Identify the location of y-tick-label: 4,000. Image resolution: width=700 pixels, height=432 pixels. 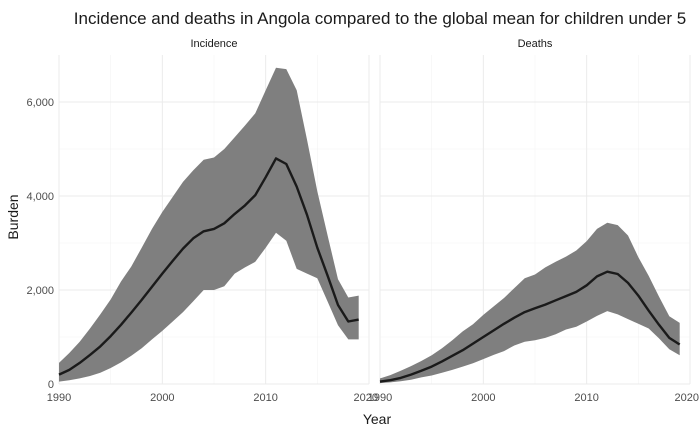
(40, 197).